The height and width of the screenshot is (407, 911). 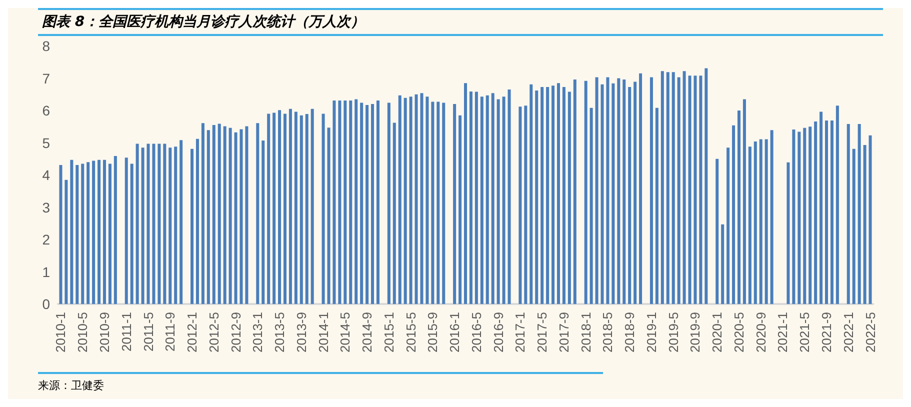 I want to click on x-tick-label: 2022-1, so click(x=848, y=332).